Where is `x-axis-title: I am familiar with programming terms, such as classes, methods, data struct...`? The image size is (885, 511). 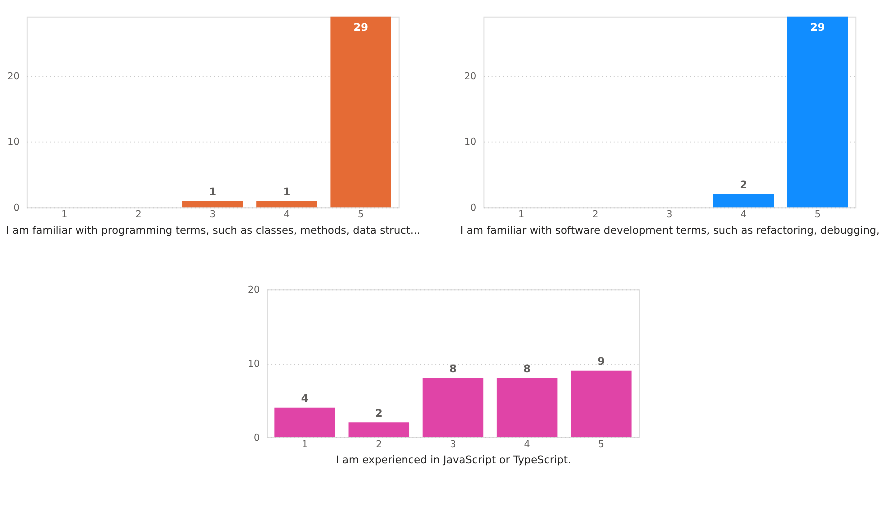 x-axis-title: I am familiar with programming terms, such as classes, methods, data struct... is located at coordinates (213, 230).